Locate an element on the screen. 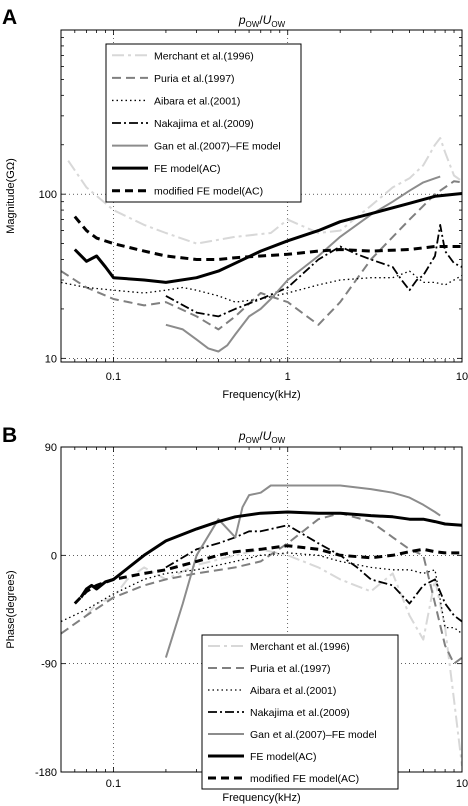 The image size is (468, 806). x-tick-label: 1 is located at coordinates (288, 377).